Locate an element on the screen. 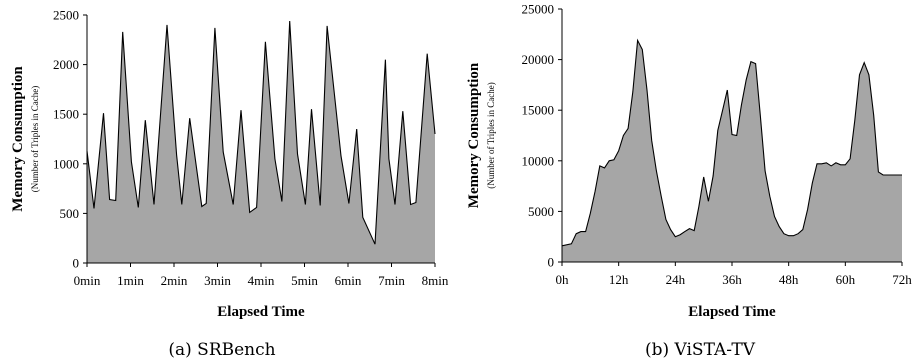 This screenshot has width=914, height=364. x-tick-label: 24h is located at coordinates (676, 279).